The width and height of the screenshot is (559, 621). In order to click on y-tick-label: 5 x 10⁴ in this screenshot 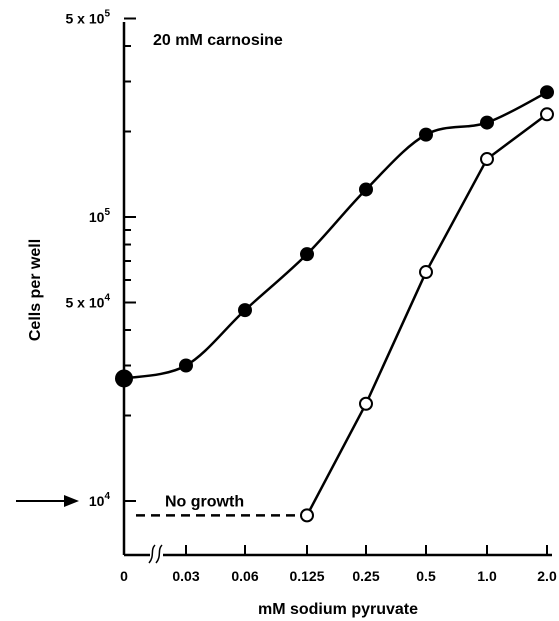, I will do `click(88, 301)`.